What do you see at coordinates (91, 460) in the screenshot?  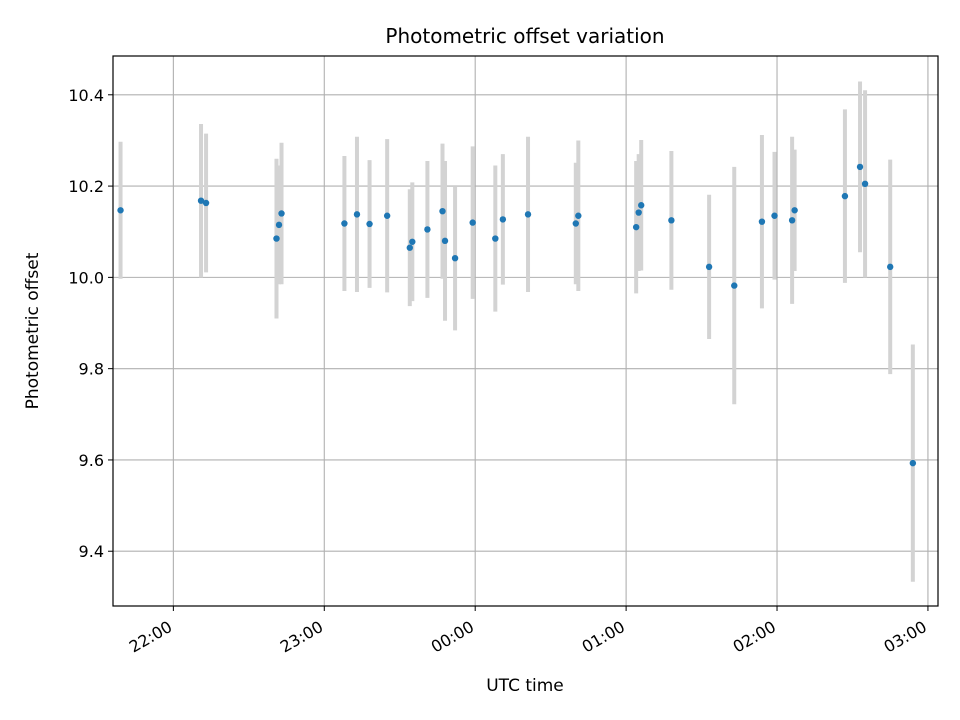 I see `y-tick-label: 9.6` at bounding box center [91, 460].